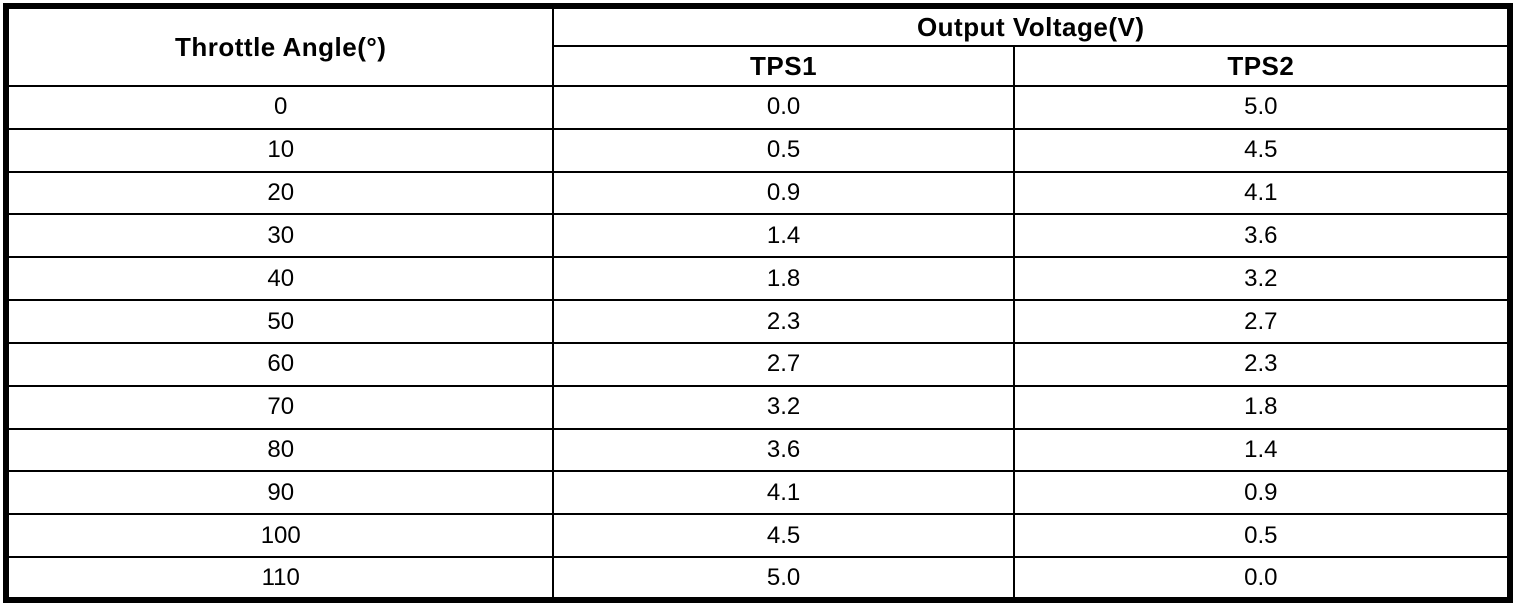 This screenshot has height=606, width=1520. Describe the element at coordinates (783, 493) in the screenshot. I see `tps1-value-cell: 4.1` at that location.